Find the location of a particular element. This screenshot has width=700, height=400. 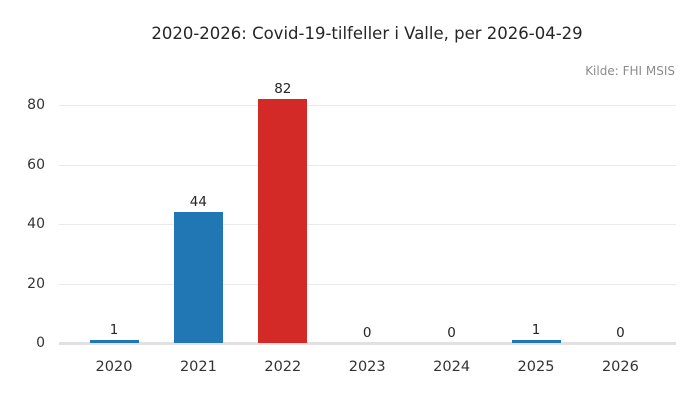

value-label-2026: 0 is located at coordinates (620, 333).